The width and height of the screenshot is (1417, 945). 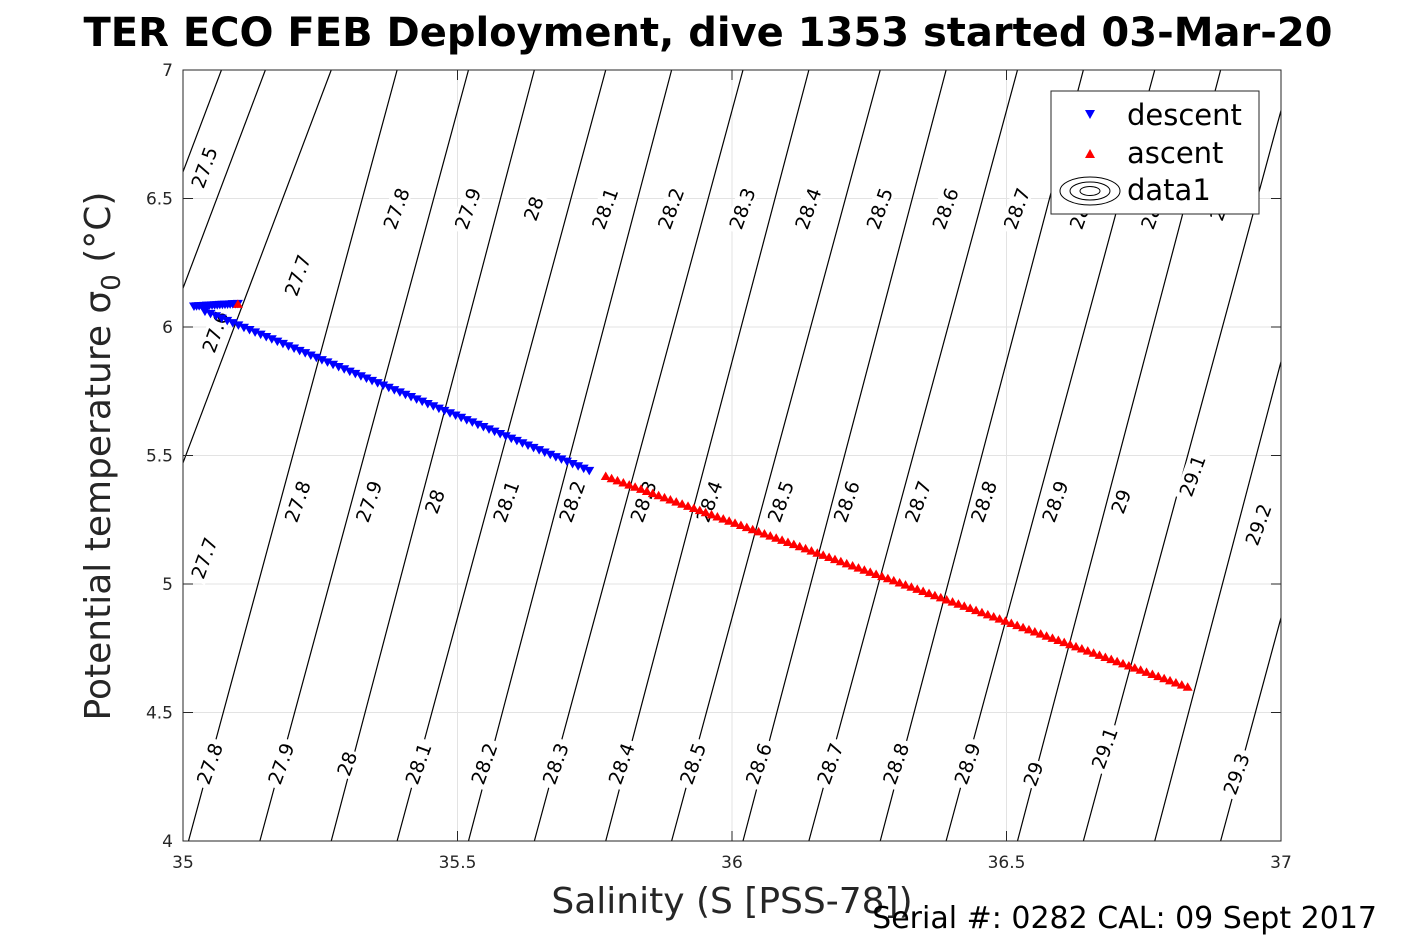 What do you see at coordinates (1175, 153) in the screenshot?
I see `legend-ascent-label: ascent` at bounding box center [1175, 153].